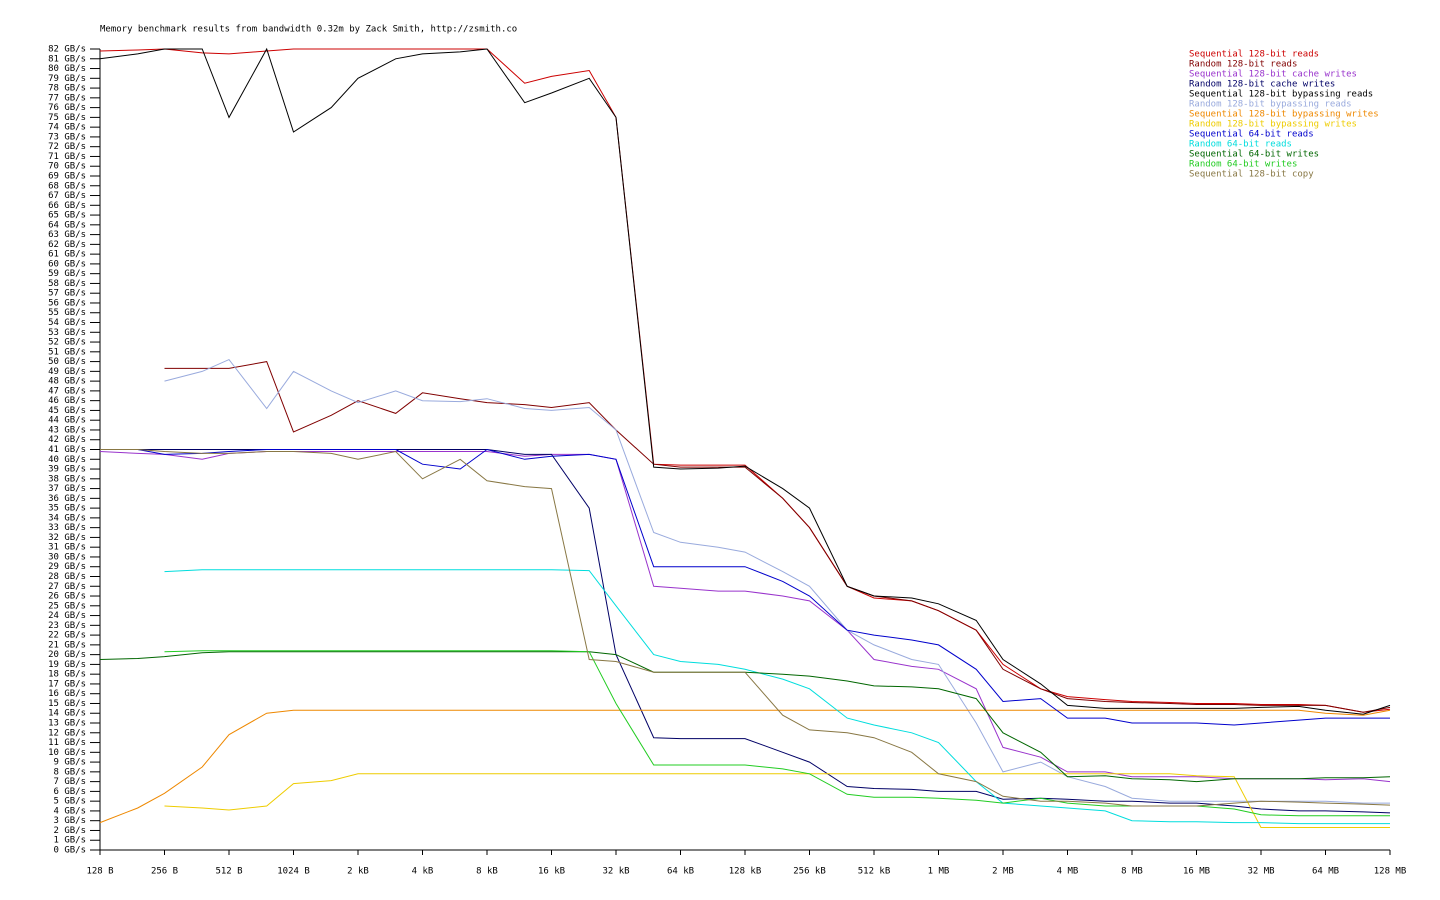  Describe the element at coordinates (67, 294) in the screenshot. I see `y-tick-label: 57 GB/s` at that location.